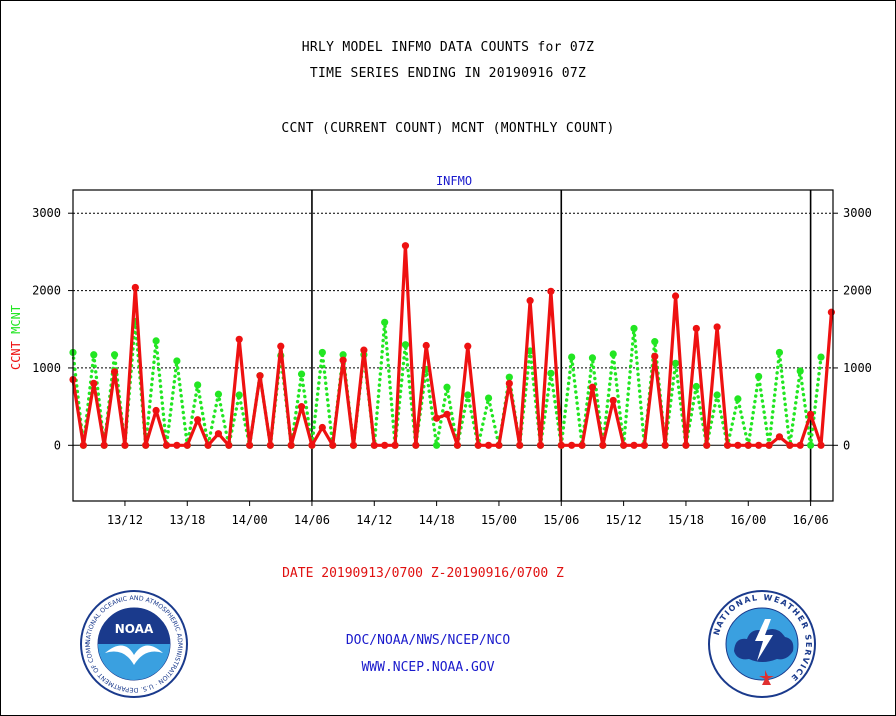  Describe the element at coordinates (16, 323) in the screenshot. I see `y-axis-label-mcnt: MCNT` at that location.